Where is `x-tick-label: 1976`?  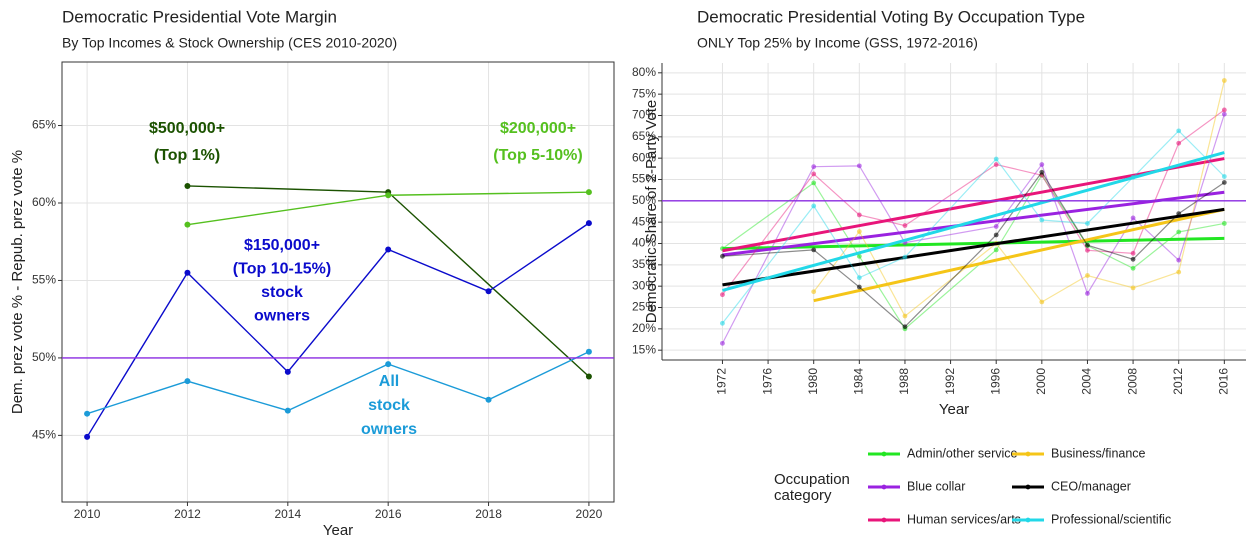 x-tick-label: 1976 is located at coordinates (767, 381).